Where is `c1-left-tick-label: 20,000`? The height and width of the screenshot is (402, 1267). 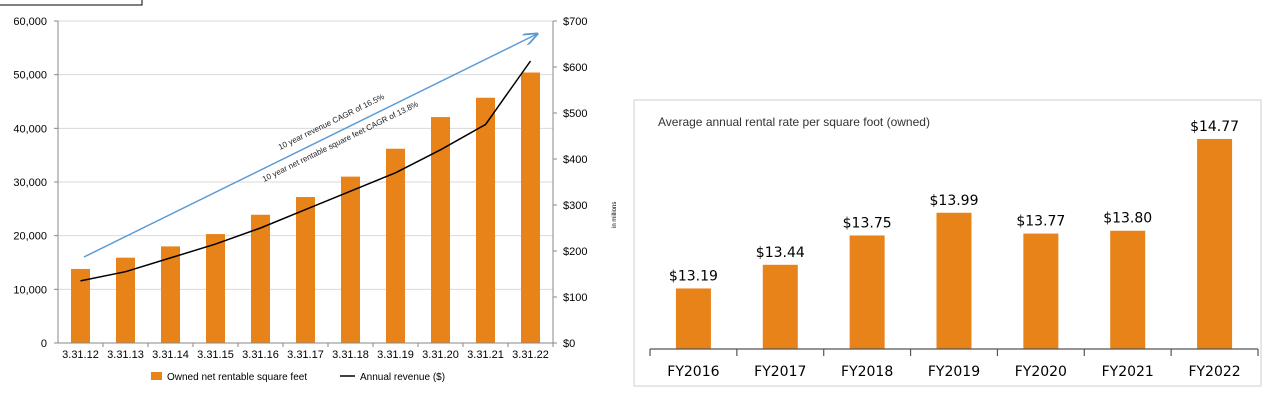 c1-left-tick-label: 20,000 is located at coordinates (30, 237).